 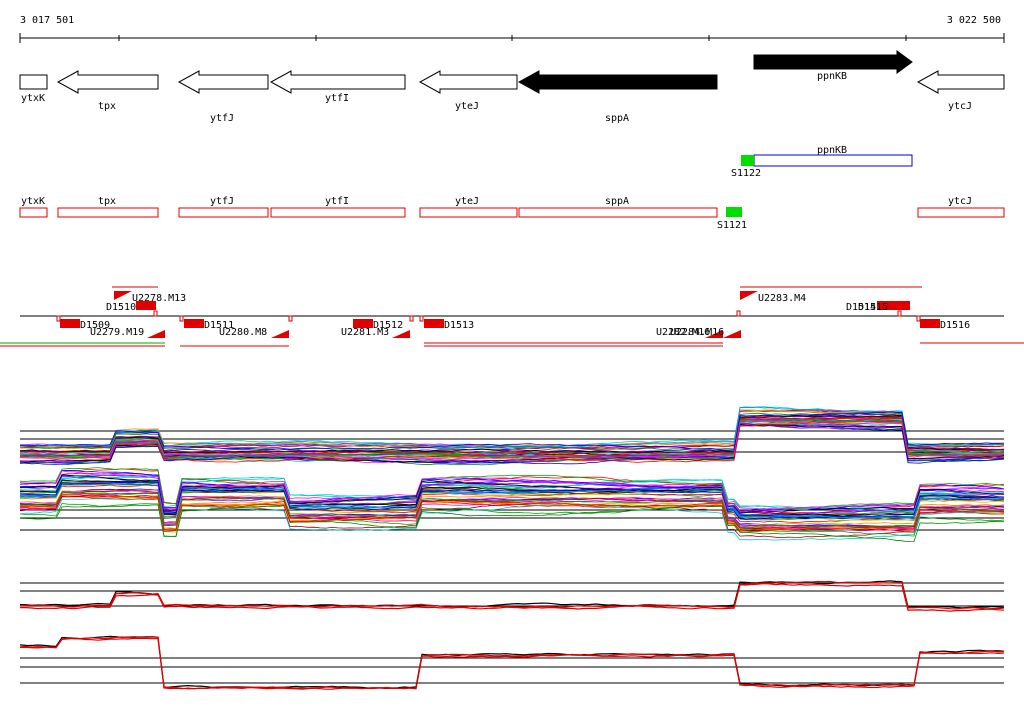 What do you see at coordinates (955, 325) in the screenshot?
I see `dmark-label-d1516: D1516` at bounding box center [955, 325].